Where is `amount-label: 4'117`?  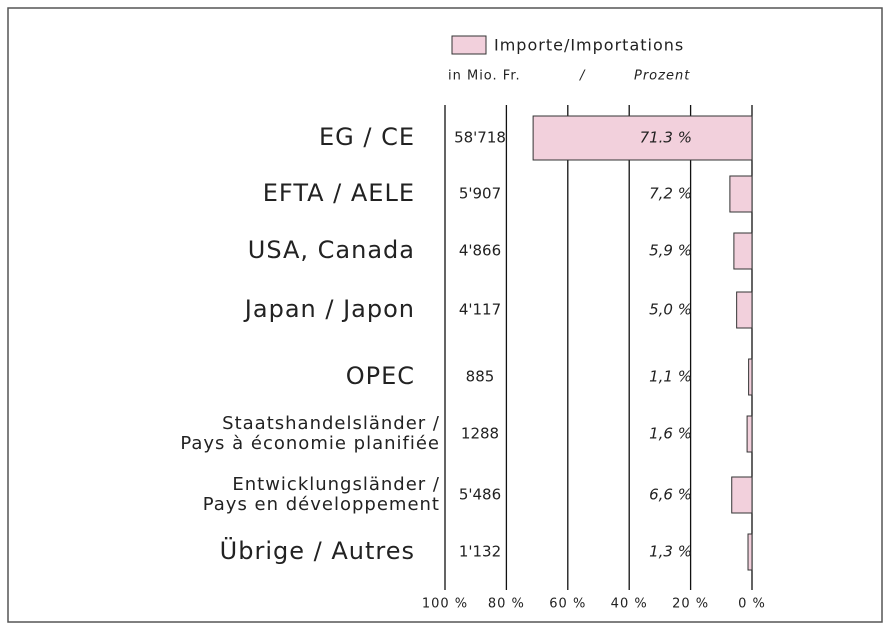 amount-label: 4'117 is located at coordinates (480, 310).